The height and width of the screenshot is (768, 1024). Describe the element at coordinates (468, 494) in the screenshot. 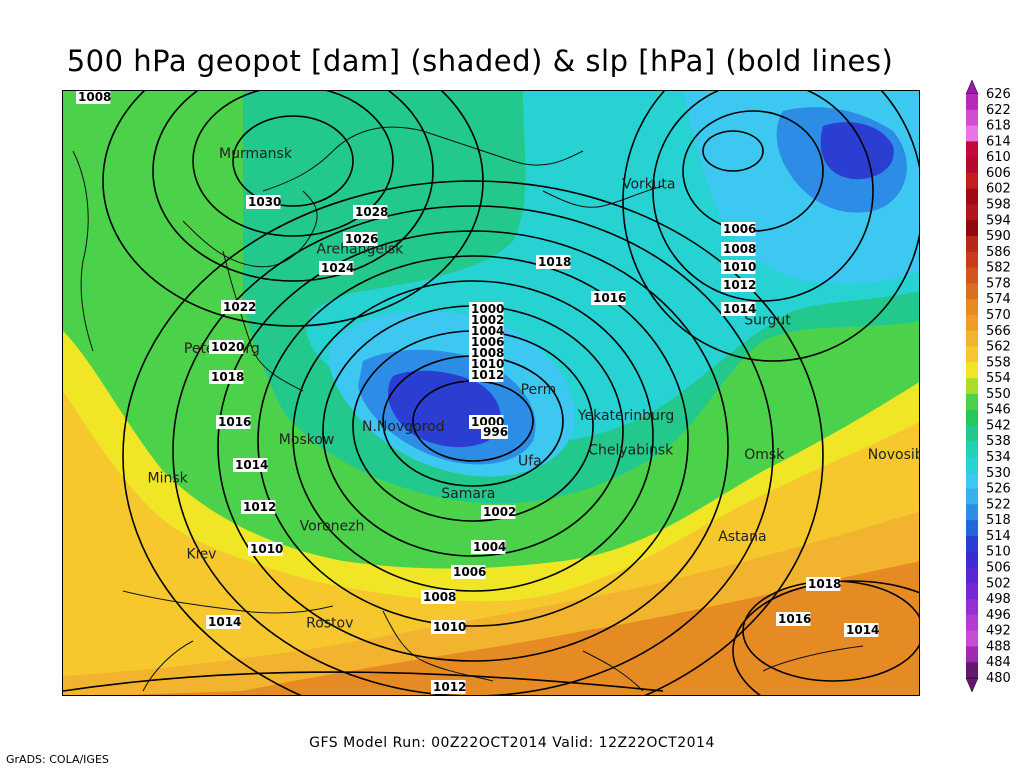

I see `city-label: Samara` at that location.